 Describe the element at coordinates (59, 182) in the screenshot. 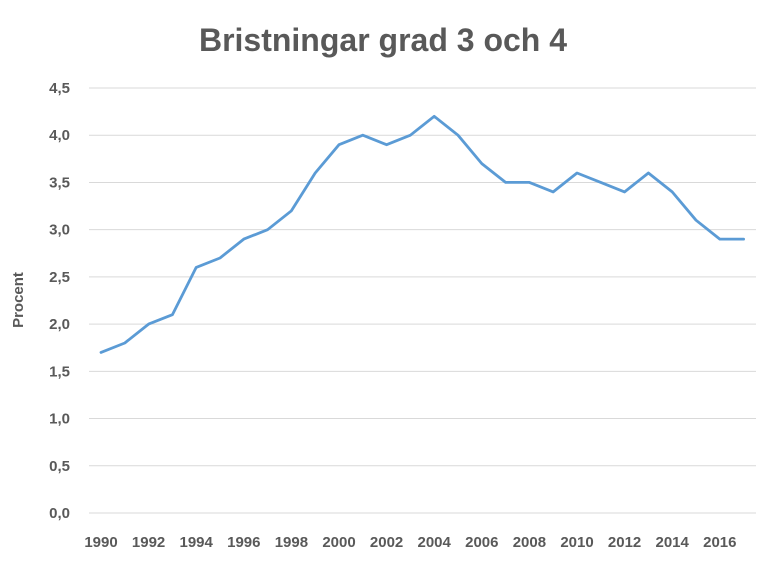

I see `y-tick-label: 3,5` at that location.